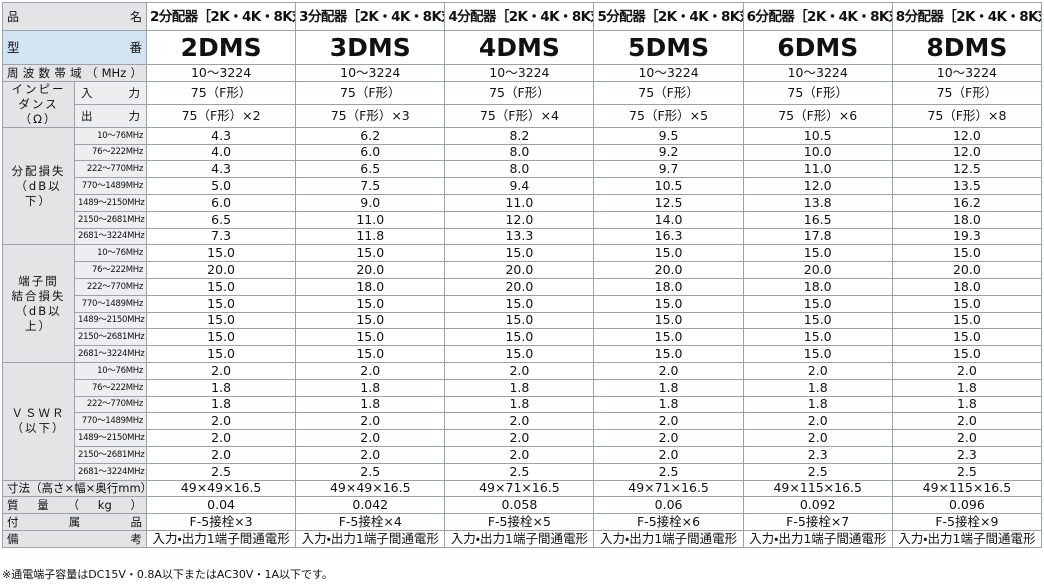 The image size is (1044, 586). I want to click on cell-value: 75（F形）×3, so click(370, 115).